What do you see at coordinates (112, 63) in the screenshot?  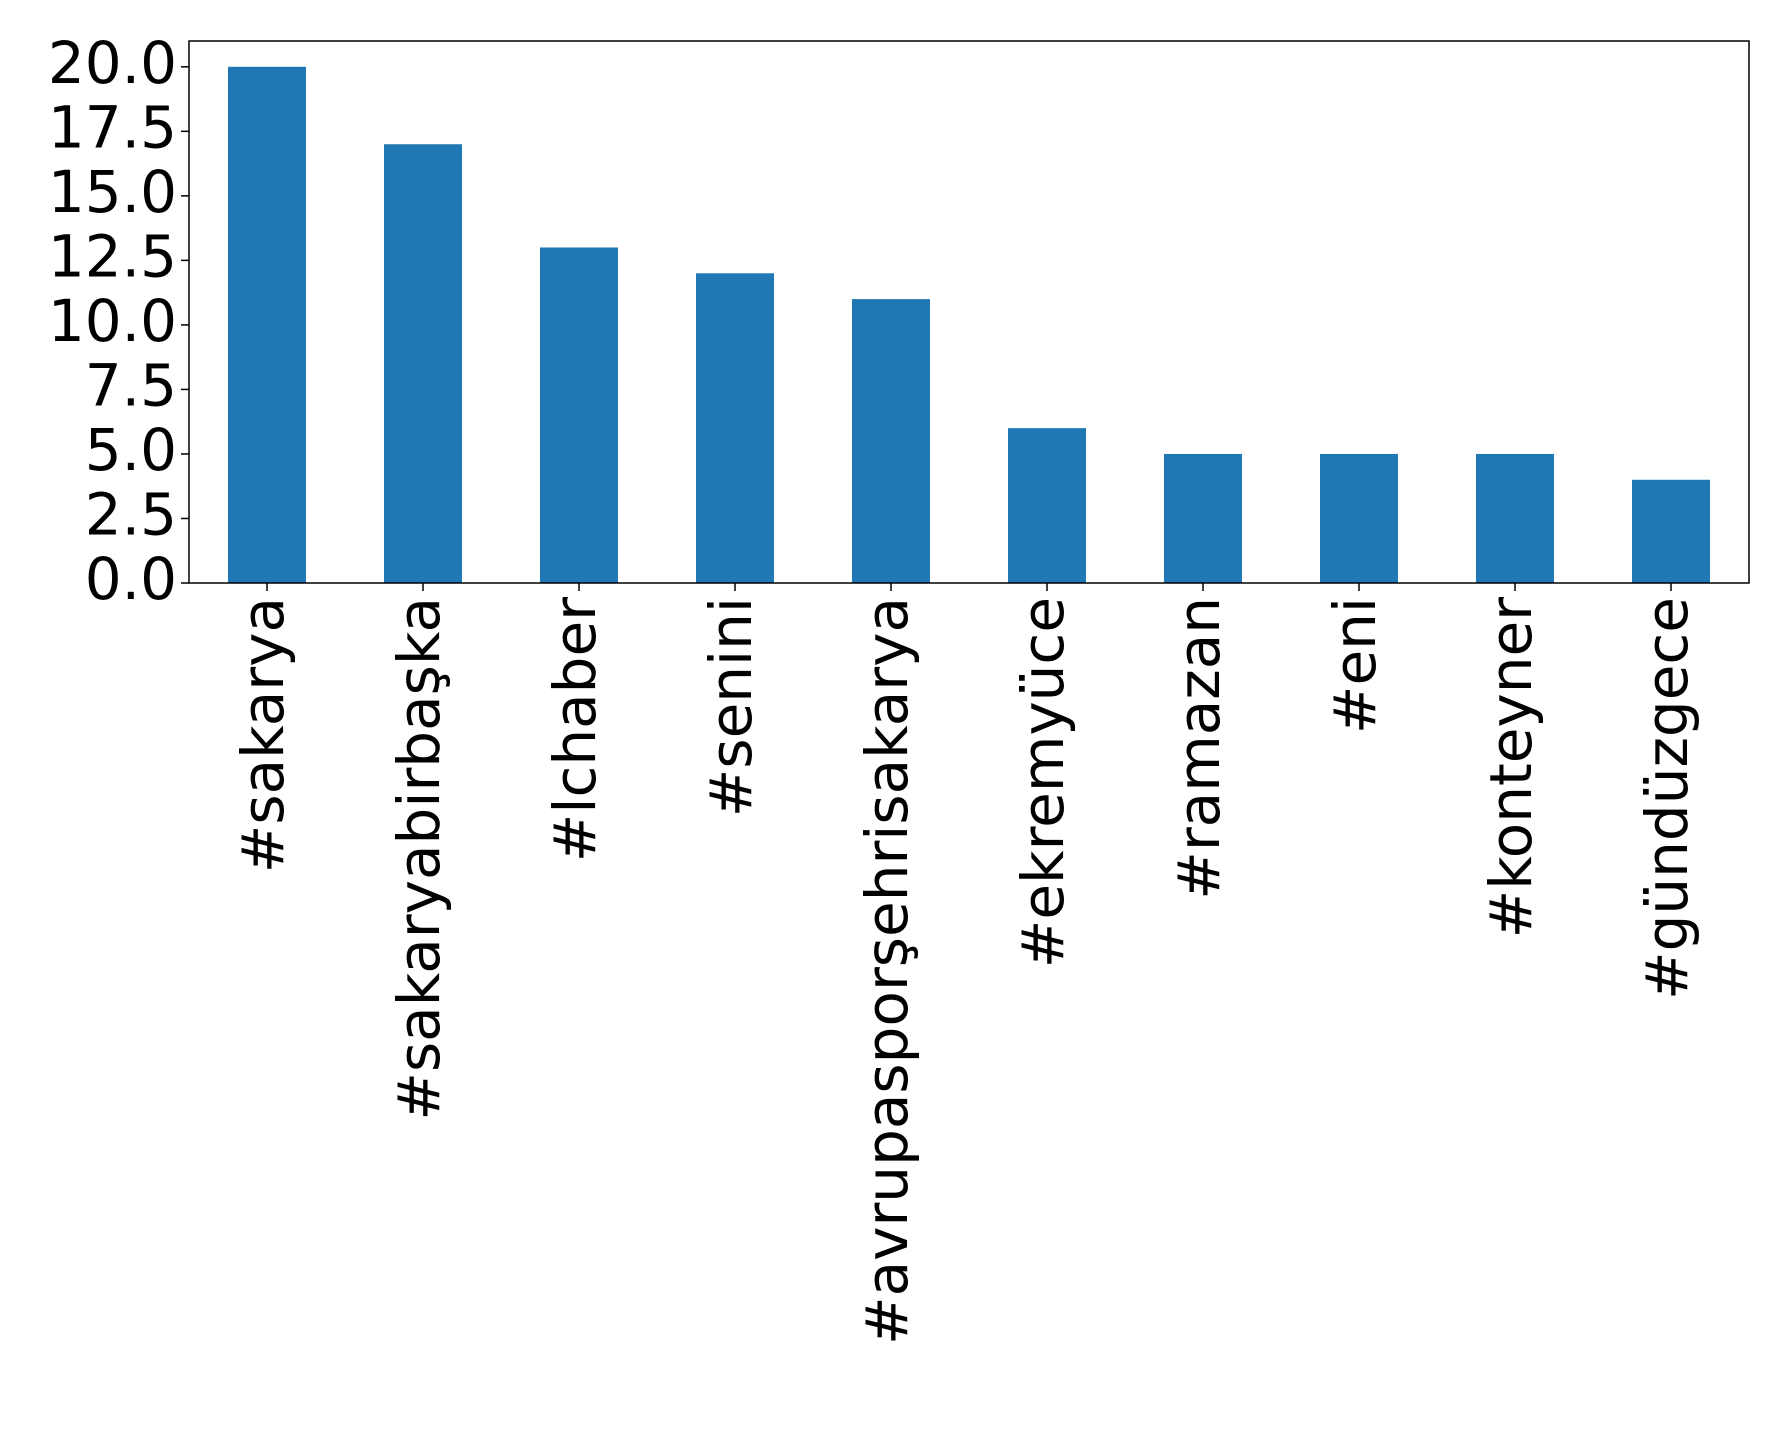 I see `y-tick-label: 20.0` at bounding box center [112, 63].